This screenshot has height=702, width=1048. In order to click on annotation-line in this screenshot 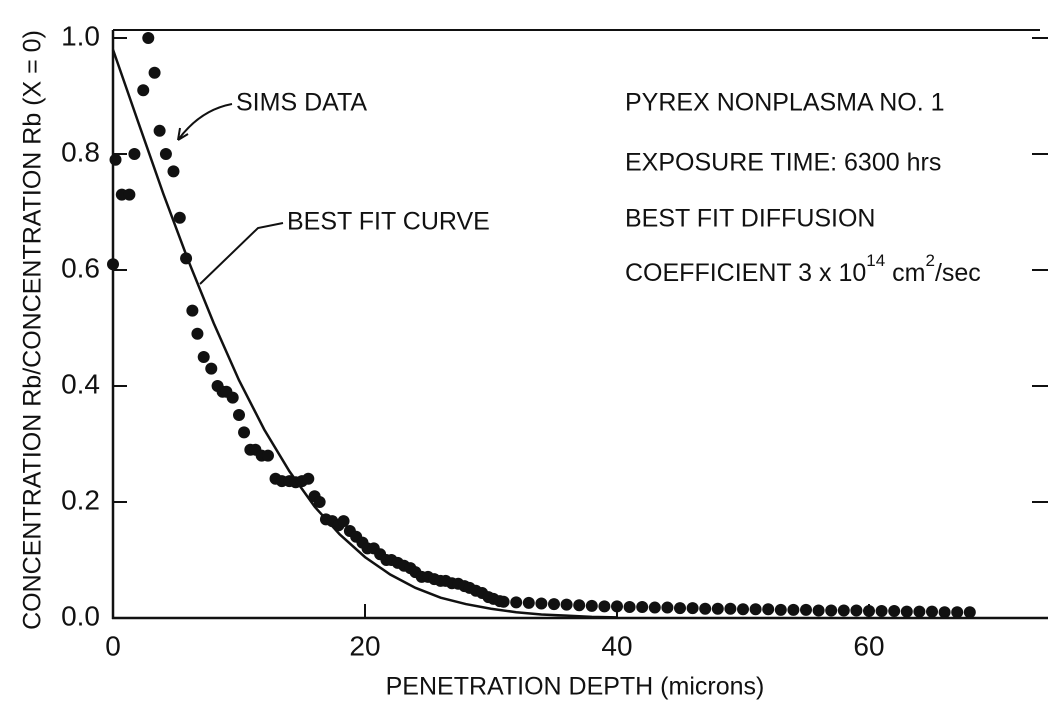, I will do `click(241, 253)`.